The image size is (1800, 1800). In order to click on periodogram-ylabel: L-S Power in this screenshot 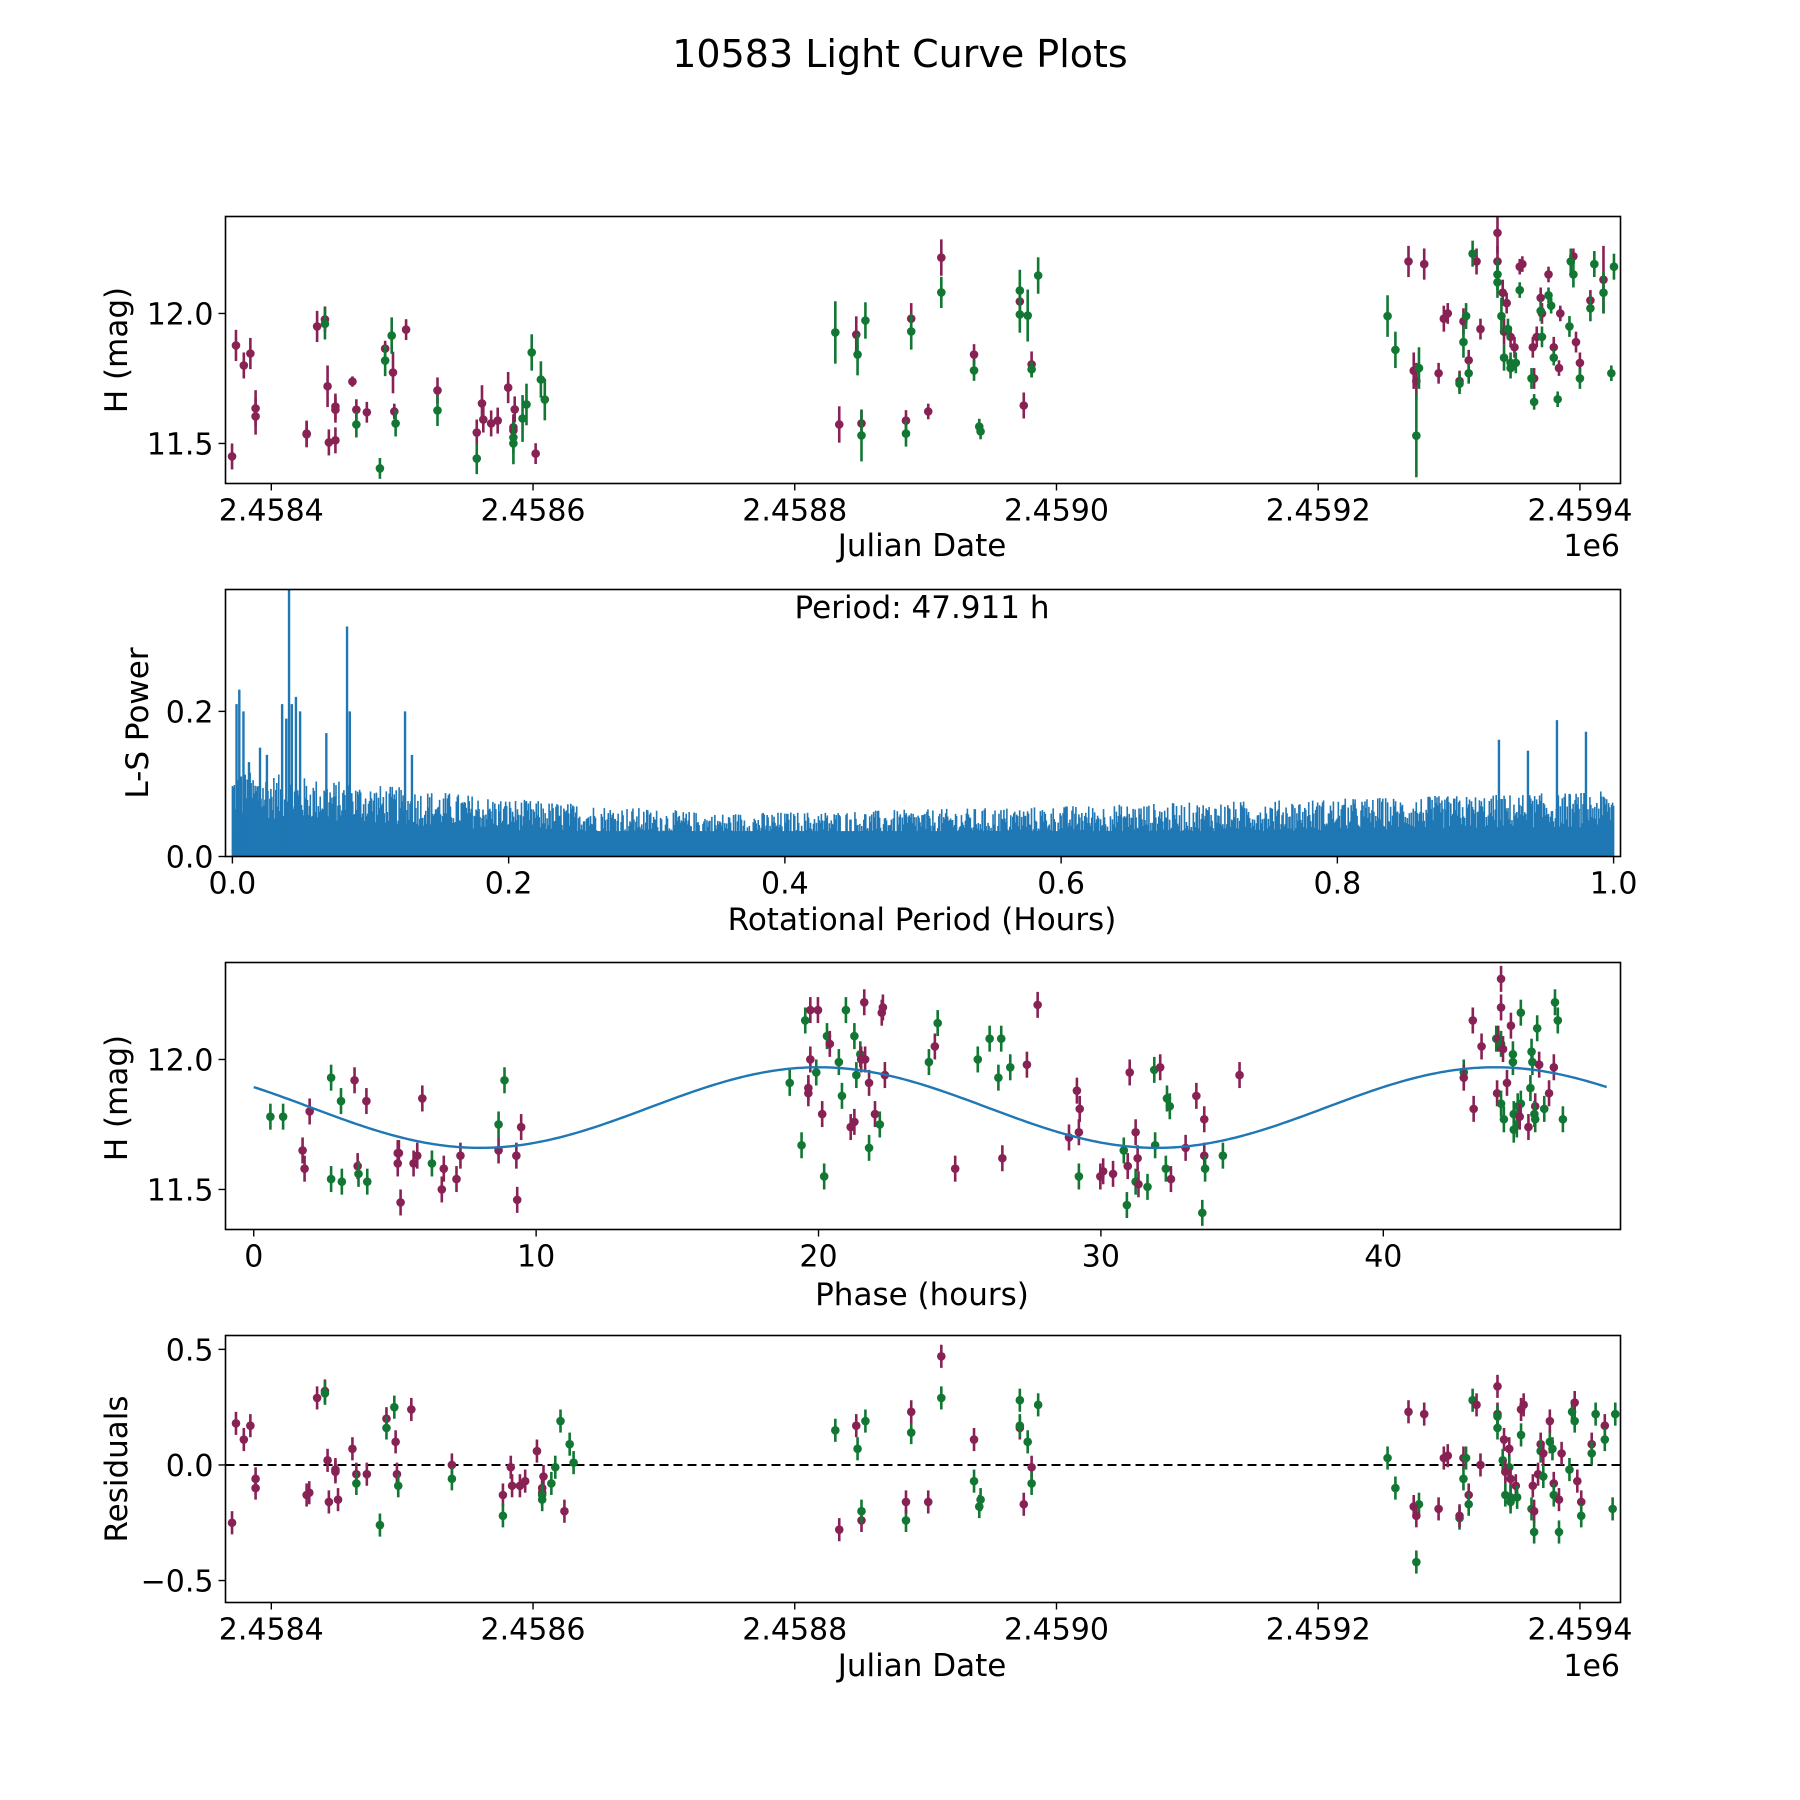, I will do `click(138, 722)`.